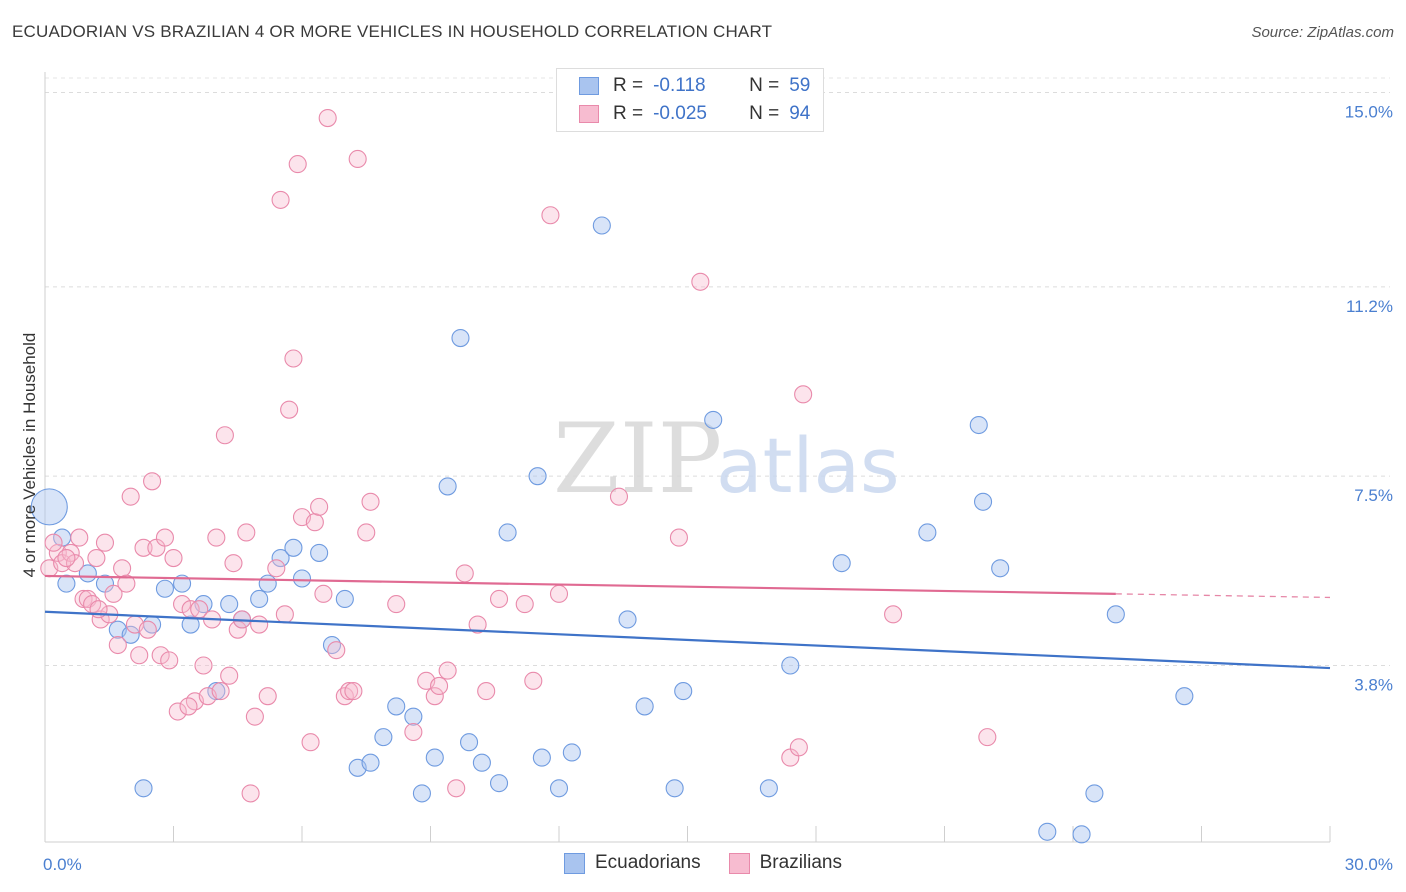 This screenshot has width=1406, height=892. I want to click on y-tick-label: 3.8%, so click(1373, 684).